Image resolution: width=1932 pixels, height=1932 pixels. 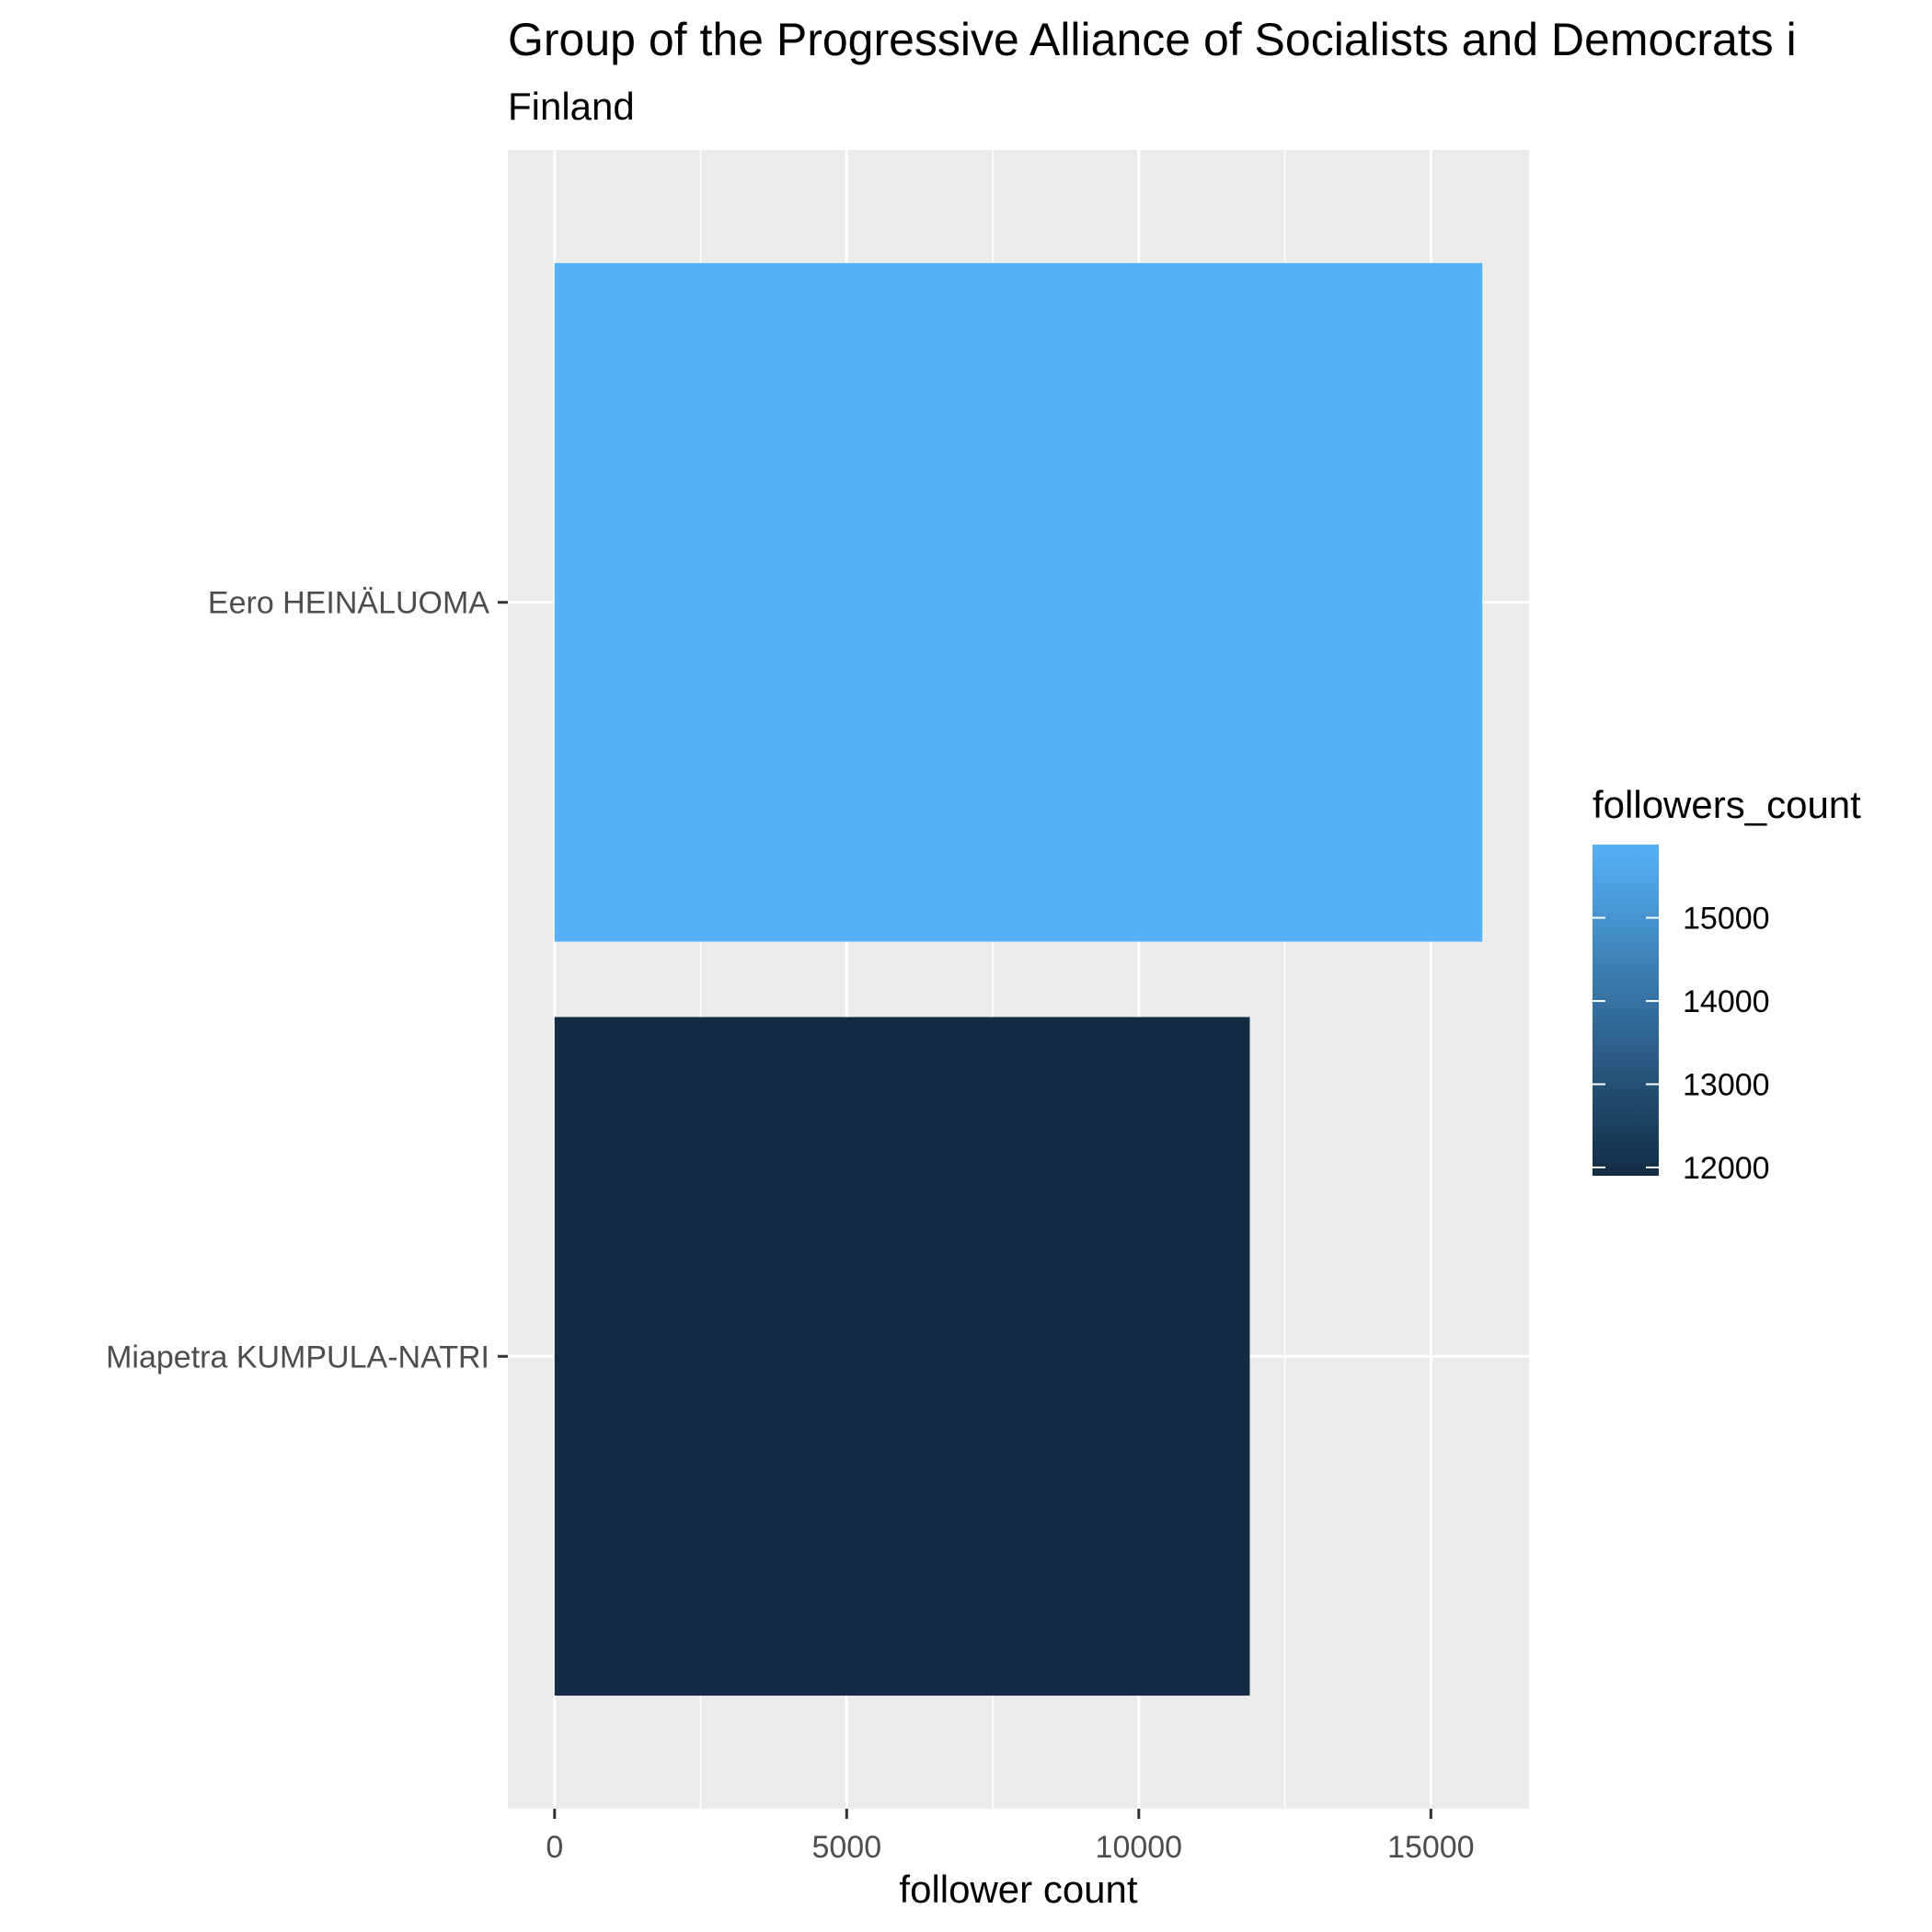 I want to click on x-tick-label: 10000, so click(x=1139, y=1847).